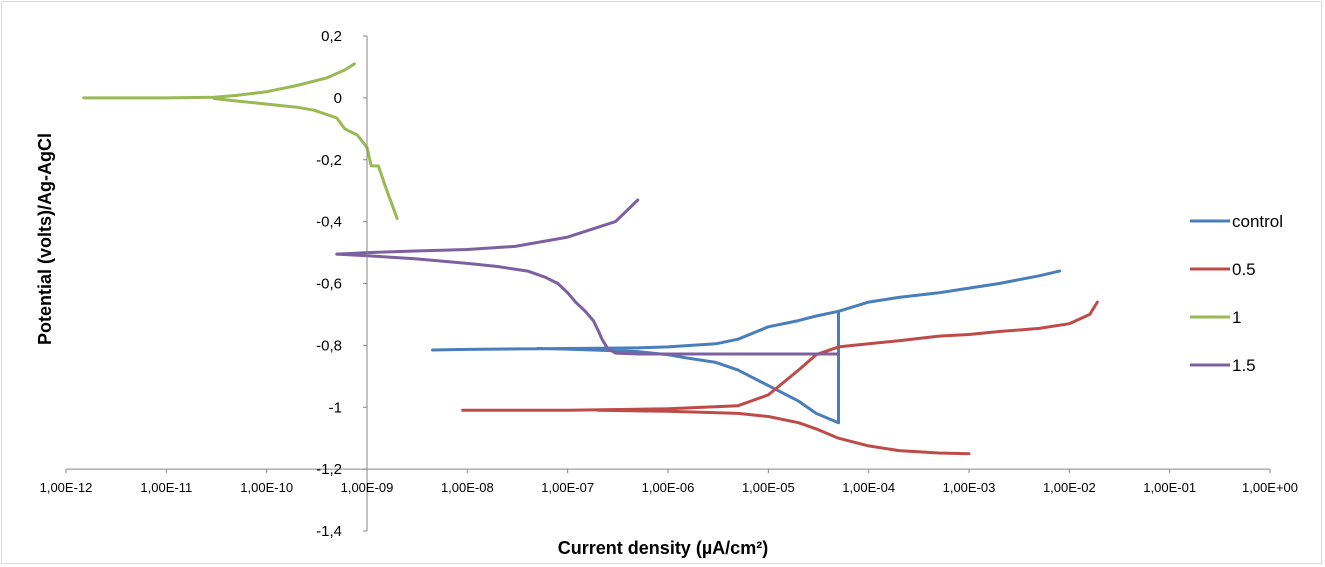  Describe the element at coordinates (329, 345) in the screenshot. I see `y-tick-label: -0,8` at that location.